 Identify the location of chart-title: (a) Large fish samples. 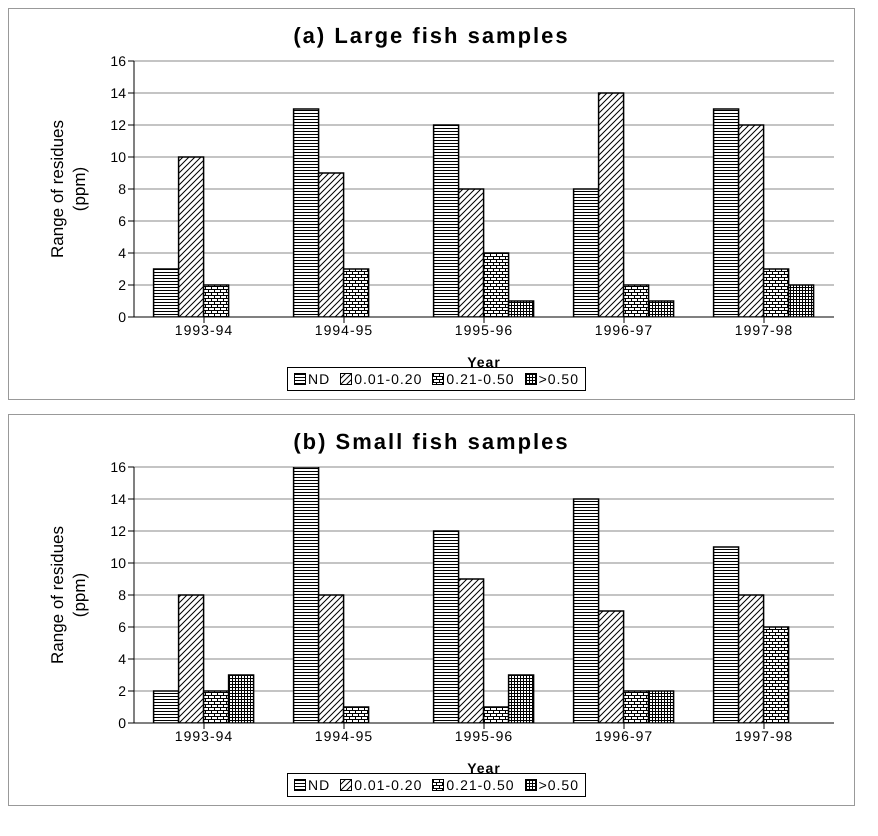
(431, 35).